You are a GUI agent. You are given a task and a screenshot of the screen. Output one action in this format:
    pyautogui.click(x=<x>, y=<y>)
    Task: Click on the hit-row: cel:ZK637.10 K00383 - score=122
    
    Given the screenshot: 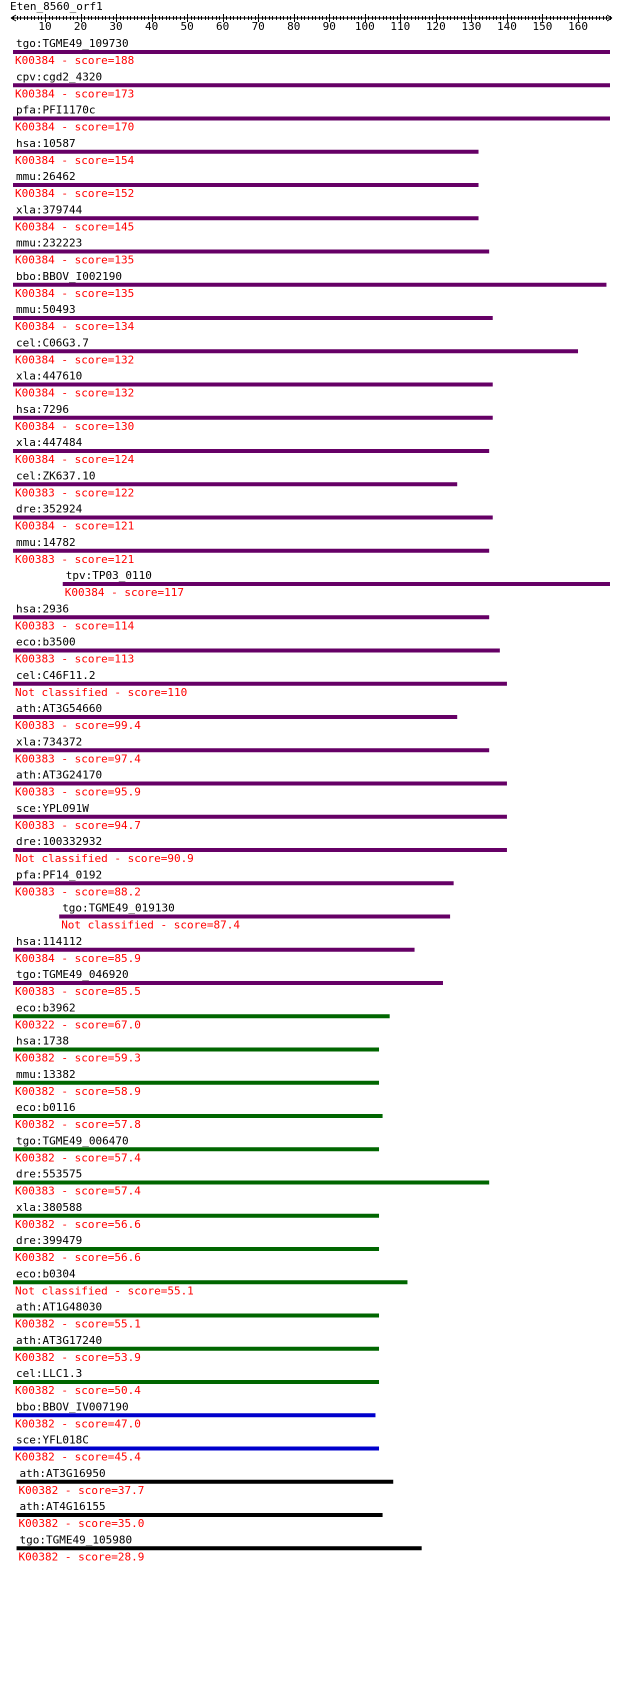 What is the action you would take?
    pyautogui.click(x=235, y=484)
    